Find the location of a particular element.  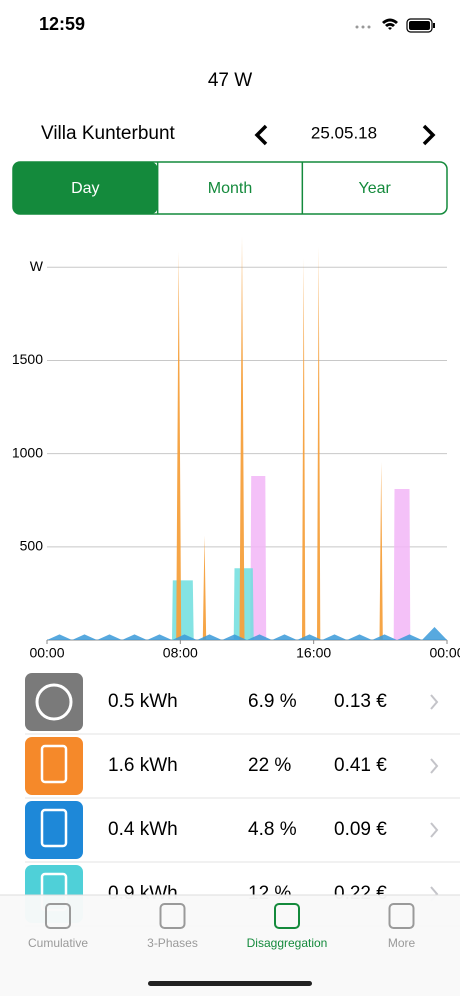

home-indicator is located at coordinates (230, 983).